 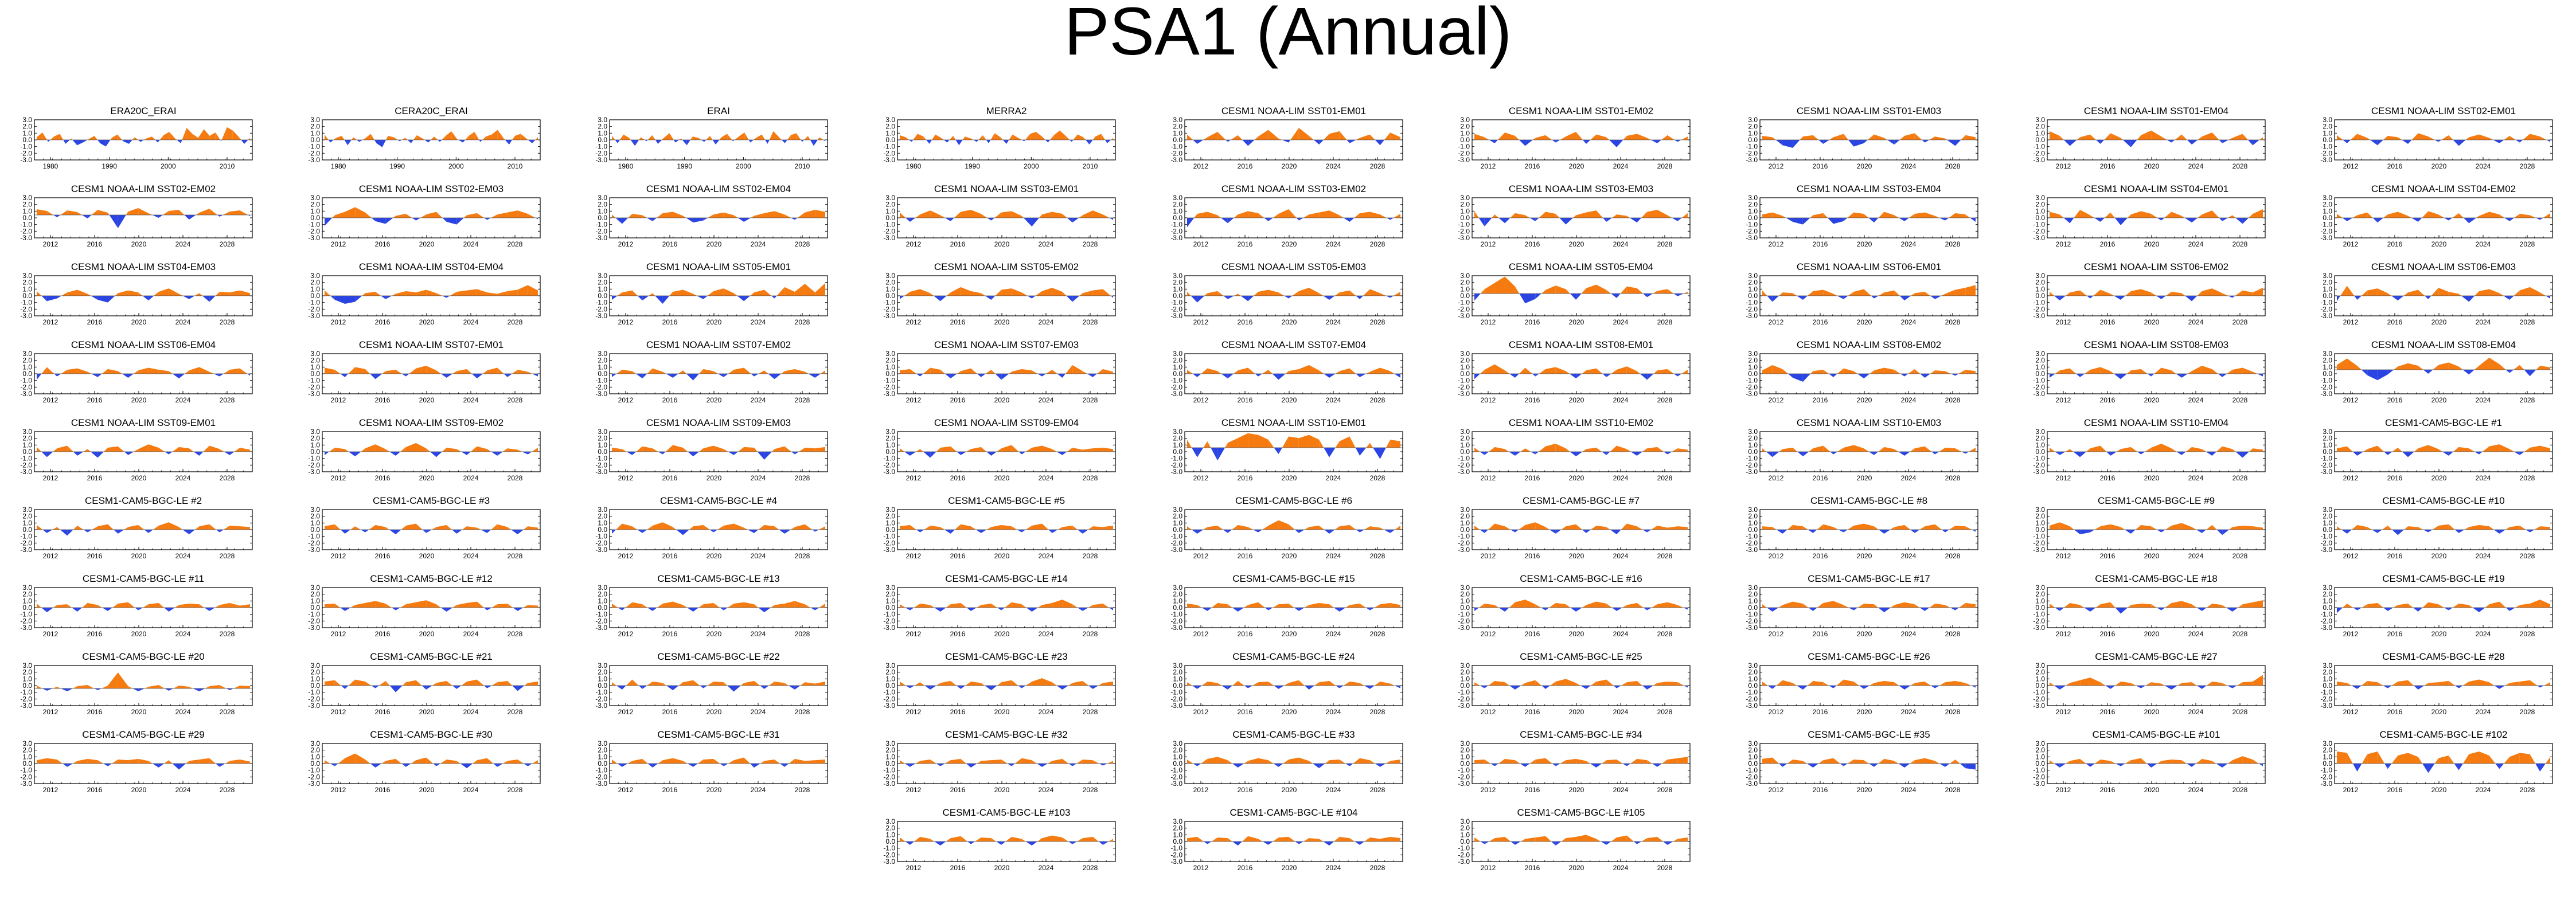 I want to click on panel-title: CESM1 NOAA-LIM SST07-EM02, so click(x=718, y=344).